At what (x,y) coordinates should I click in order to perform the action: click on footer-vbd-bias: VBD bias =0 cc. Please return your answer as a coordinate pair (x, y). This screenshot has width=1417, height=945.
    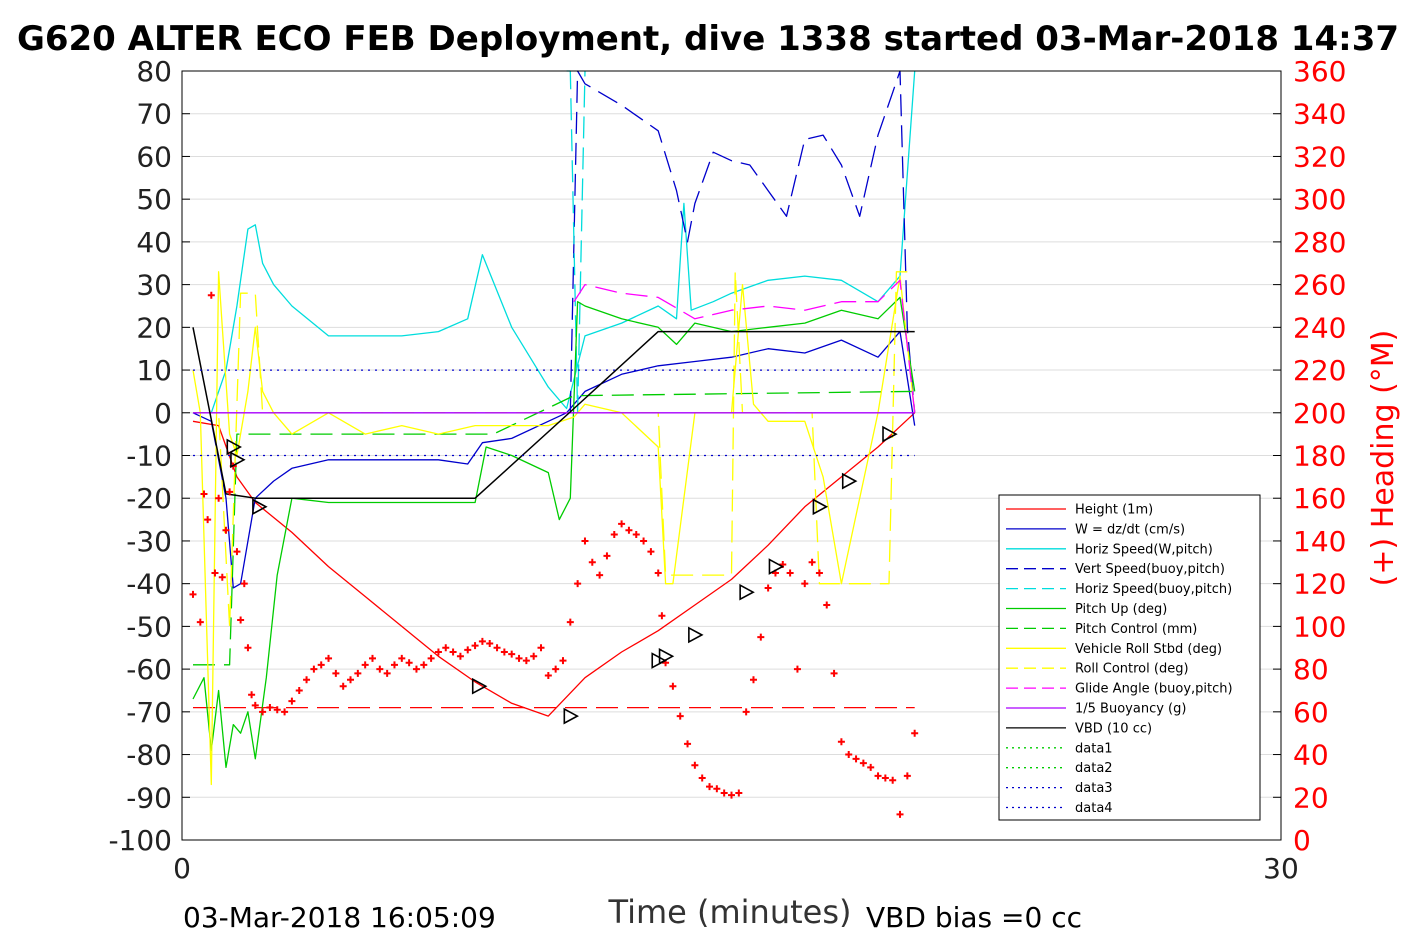
    Looking at the image, I should click on (974, 917).